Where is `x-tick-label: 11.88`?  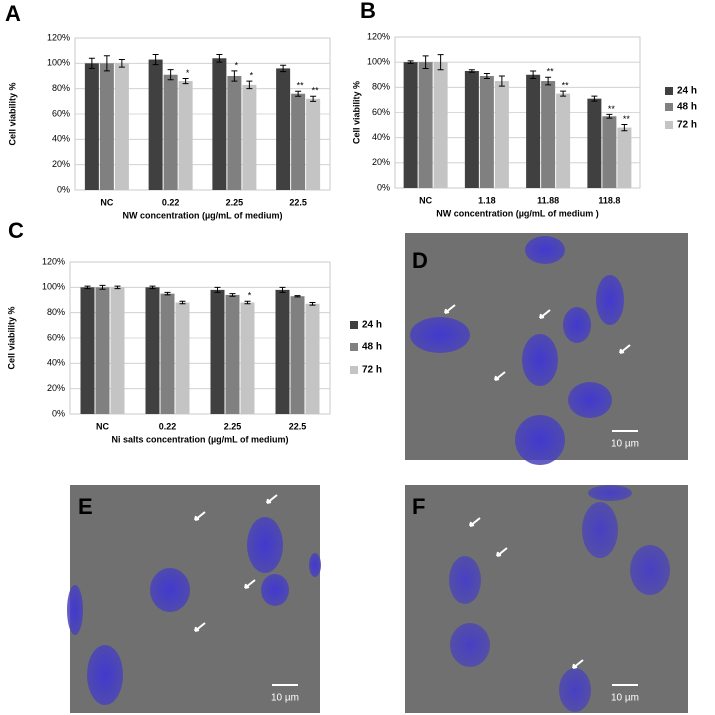
x-tick-label: 11.88 is located at coordinates (548, 200).